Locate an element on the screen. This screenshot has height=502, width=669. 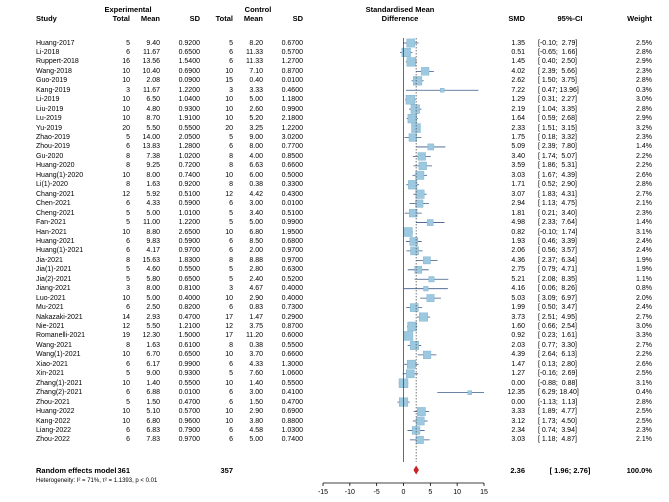
cell-study: Ruppert-2018 is located at coordinates (57, 62).